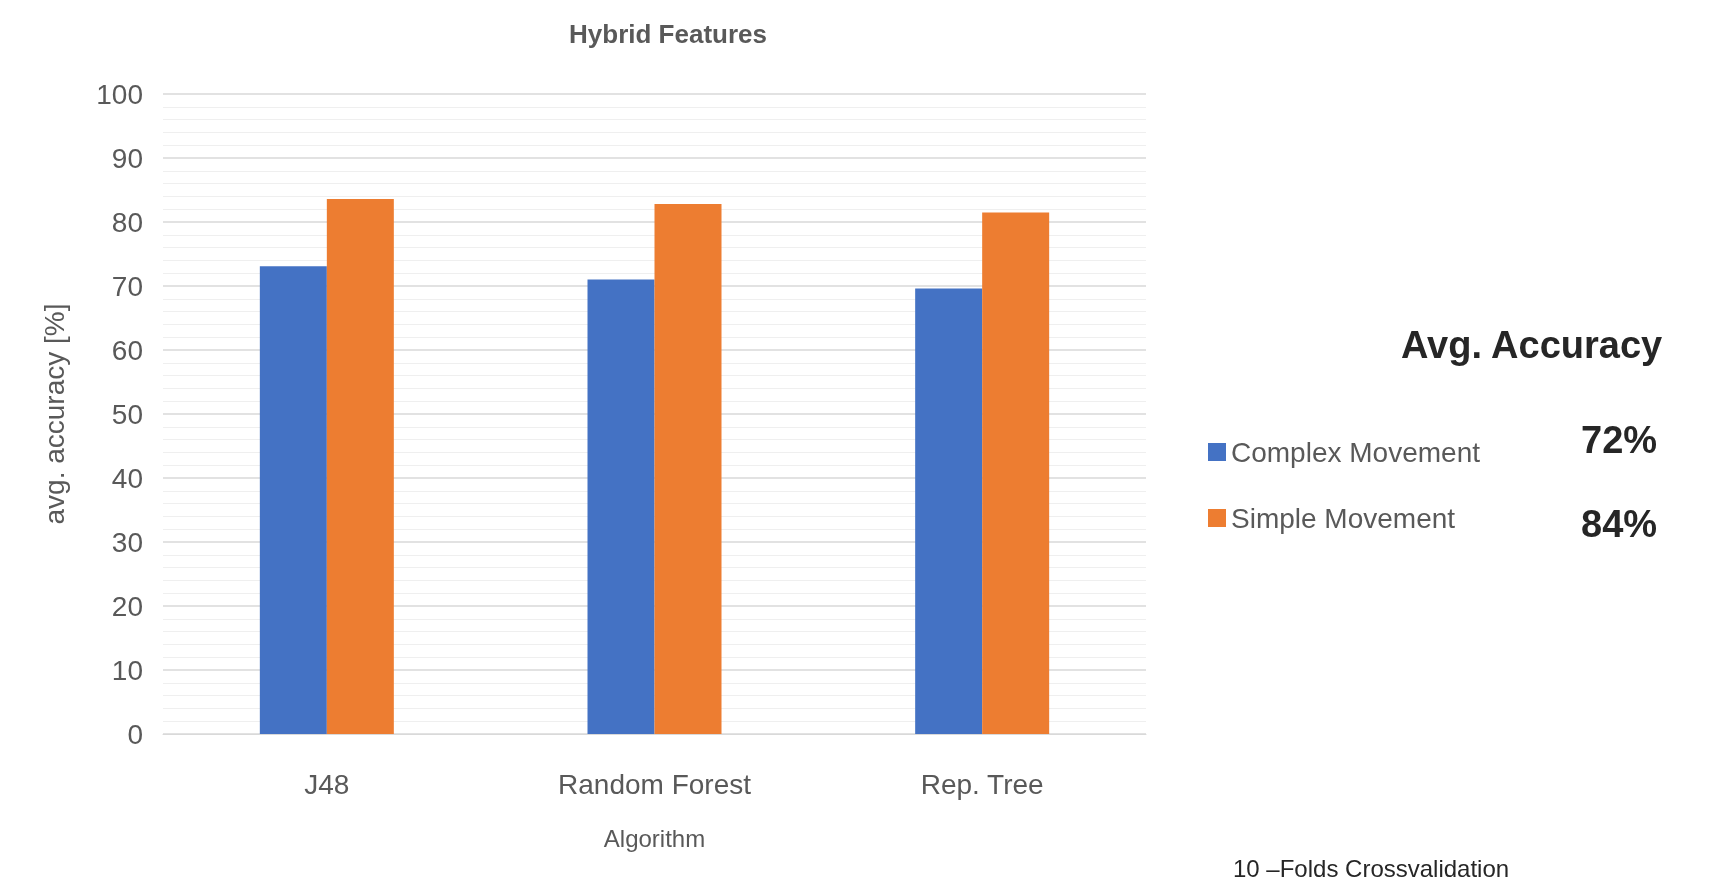 The height and width of the screenshot is (895, 1731). I want to click on x-tick-label: J48, so click(327, 784).